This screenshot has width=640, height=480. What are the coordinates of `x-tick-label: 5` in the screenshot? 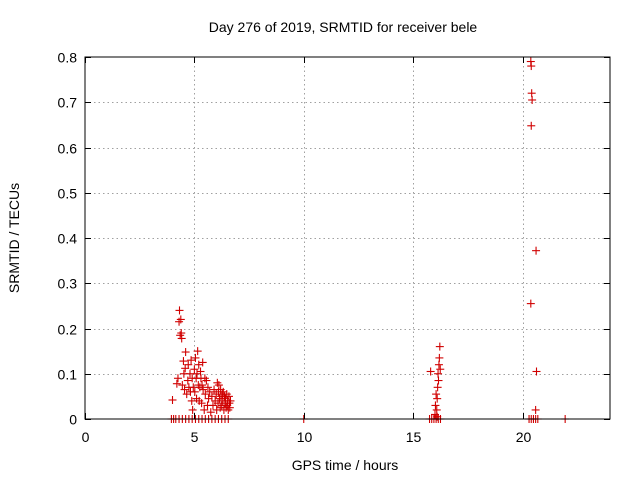 It's located at (195, 437).